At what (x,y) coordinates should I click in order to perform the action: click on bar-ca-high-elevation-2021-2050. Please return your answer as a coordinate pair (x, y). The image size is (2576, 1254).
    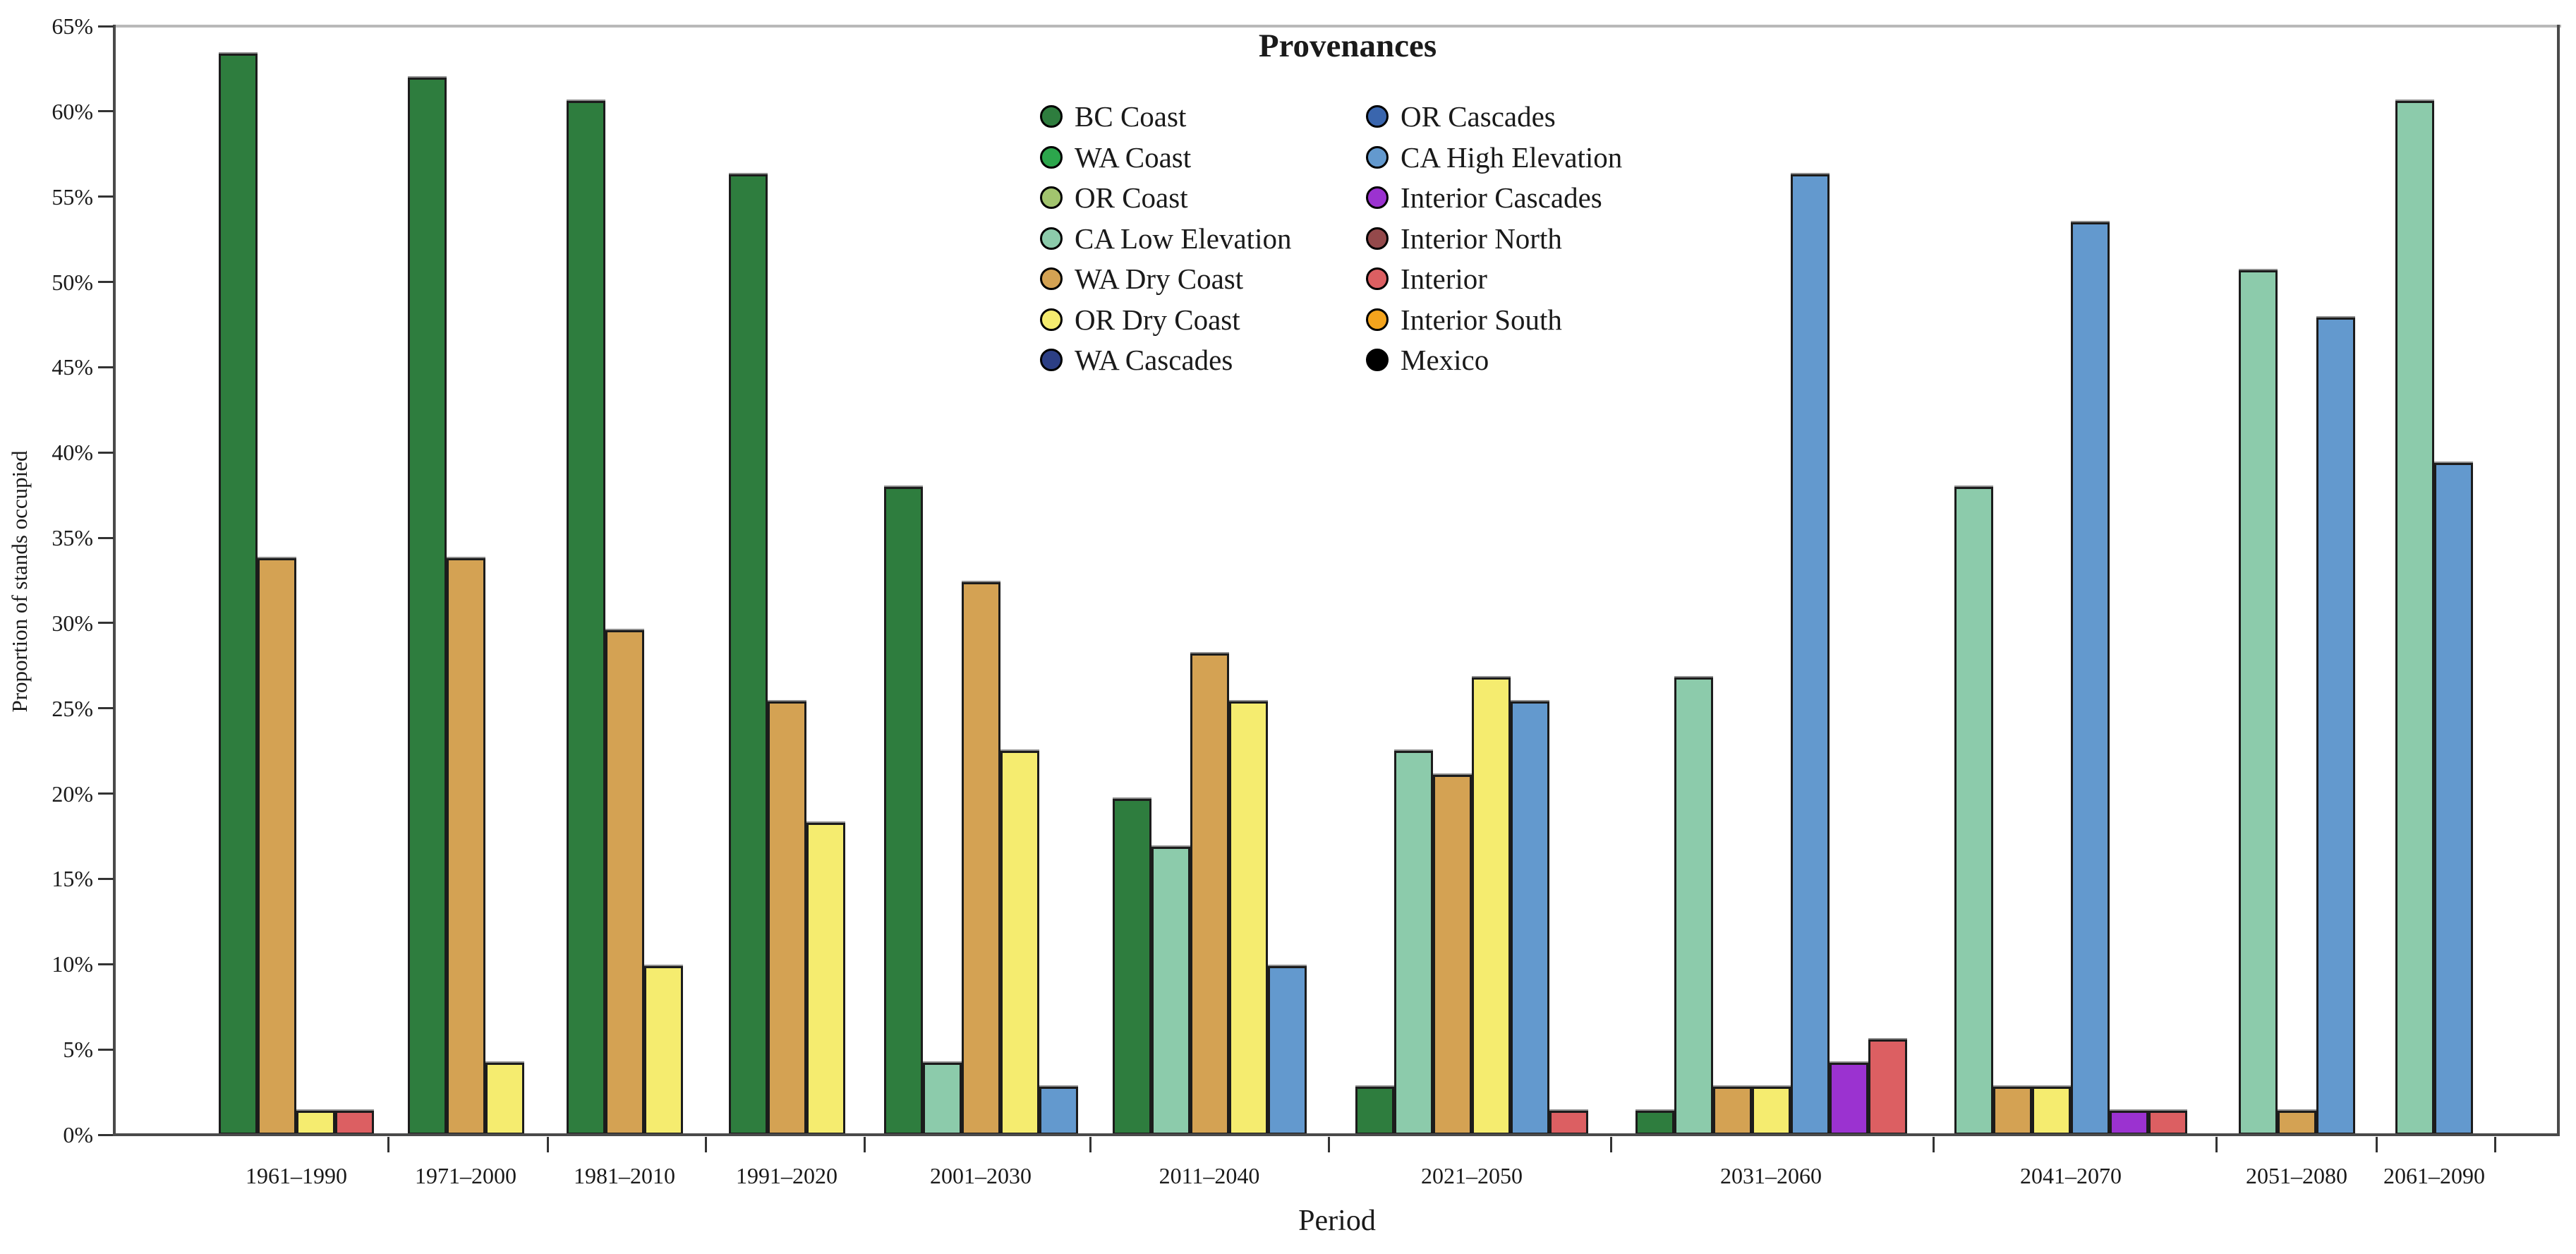
    Looking at the image, I should click on (1530, 918).